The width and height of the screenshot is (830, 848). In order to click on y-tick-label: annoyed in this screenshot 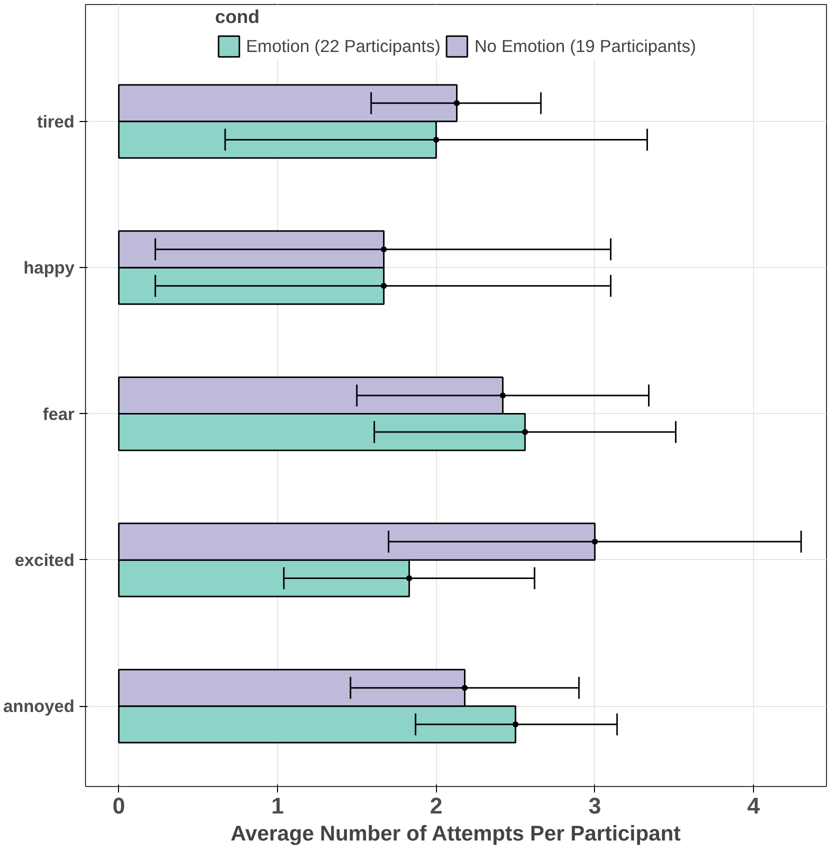, I will do `click(39, 706)`.